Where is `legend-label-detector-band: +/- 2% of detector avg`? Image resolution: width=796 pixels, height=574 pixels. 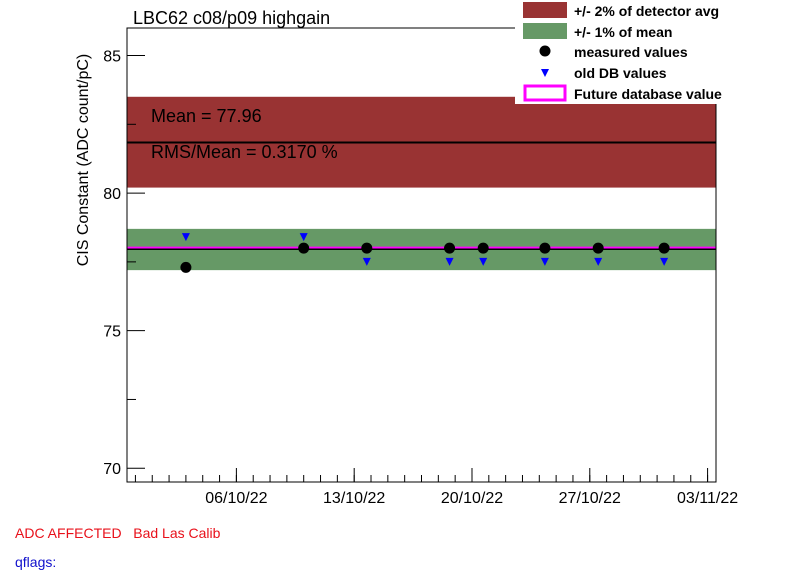
legend-label-detector-band: +/- 2% of detector avg is located at coordinates (646, 11).